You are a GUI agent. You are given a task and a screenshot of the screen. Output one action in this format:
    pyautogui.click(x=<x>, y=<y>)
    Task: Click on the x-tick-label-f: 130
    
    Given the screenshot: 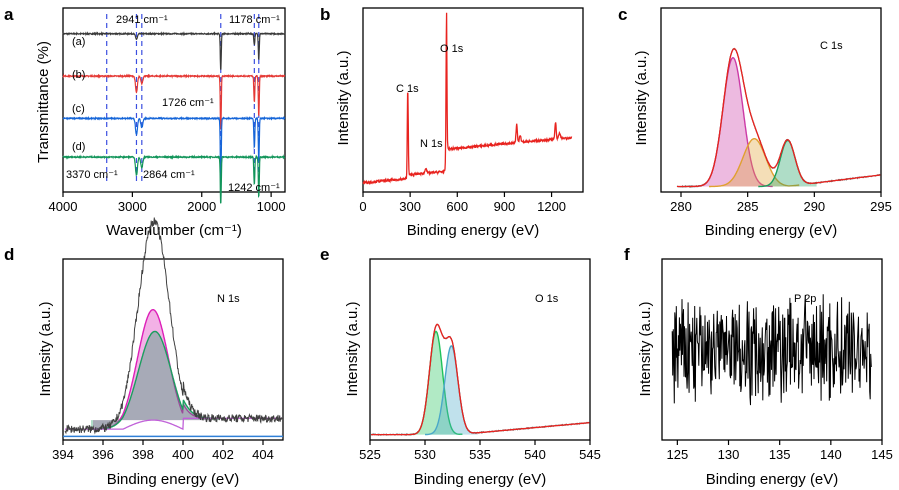 What is the action you would take?
    pyautogui.click(x=729, y=454)
    